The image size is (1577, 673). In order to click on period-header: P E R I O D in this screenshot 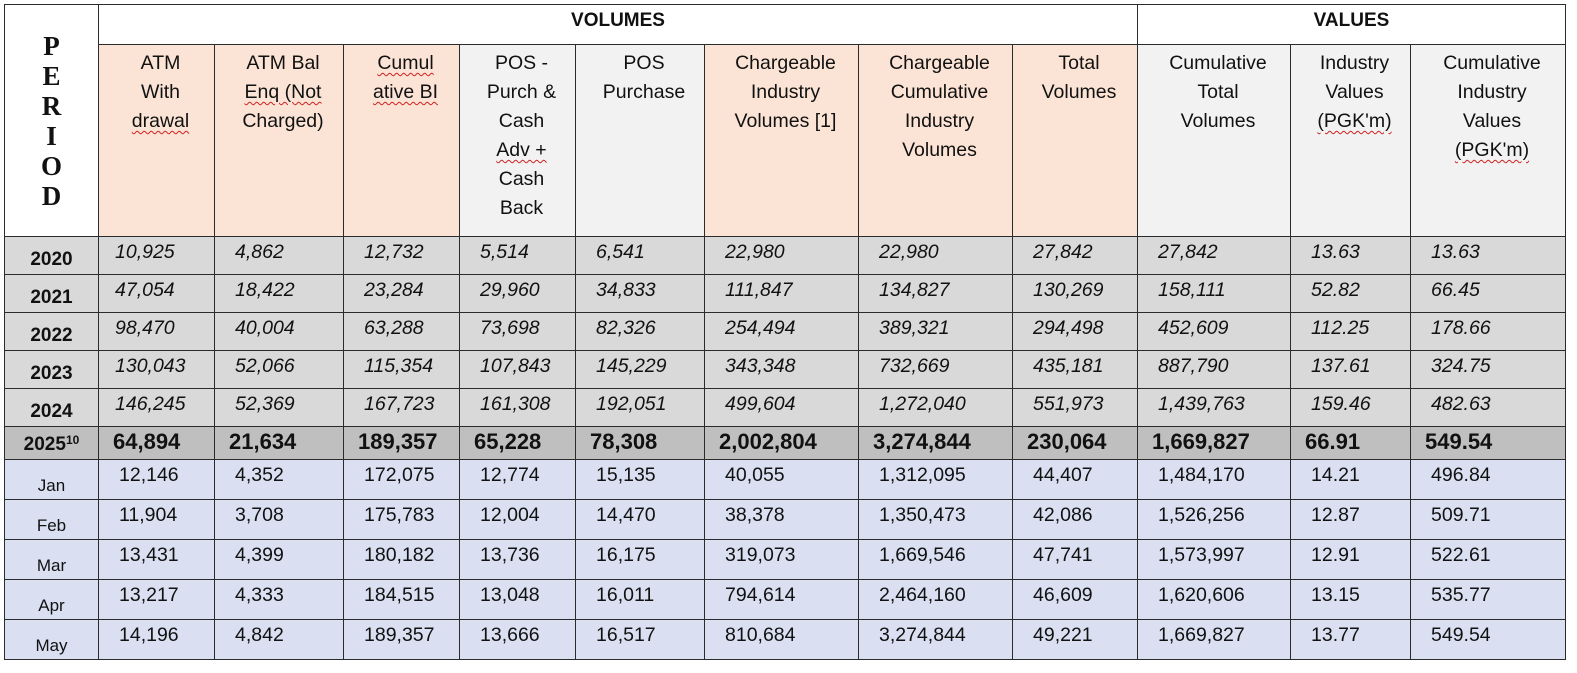, I will do `click(51, 120)`.